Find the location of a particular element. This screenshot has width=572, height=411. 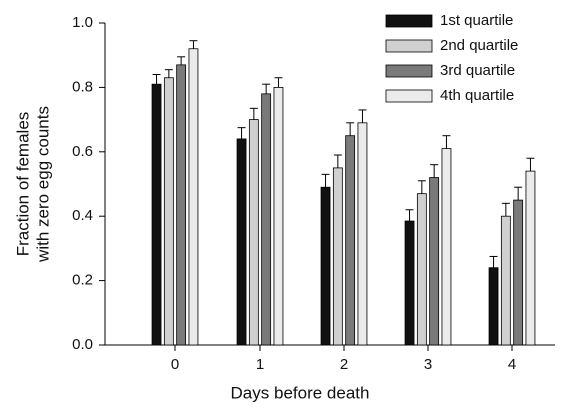

x-tick-label: 0 is located at coordinates (175, 364).